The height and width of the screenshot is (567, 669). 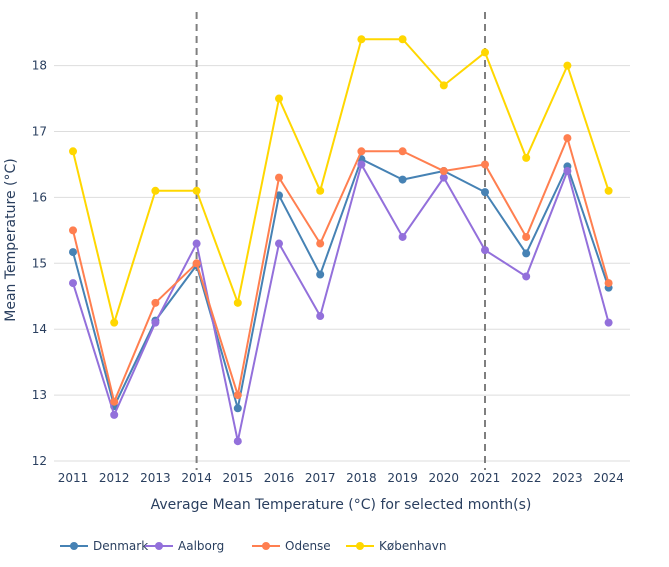 What do you see at coordinates (39, 395) in the screenshot?
I see `y-tick-label: 13` at bounding box center [39, 395].